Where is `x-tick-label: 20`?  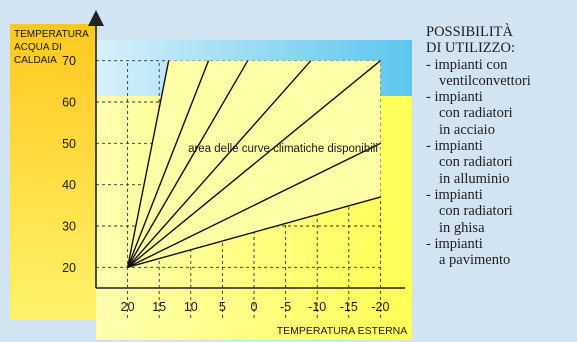
x-tick-label: 20 is located at coordinates (128, 307).